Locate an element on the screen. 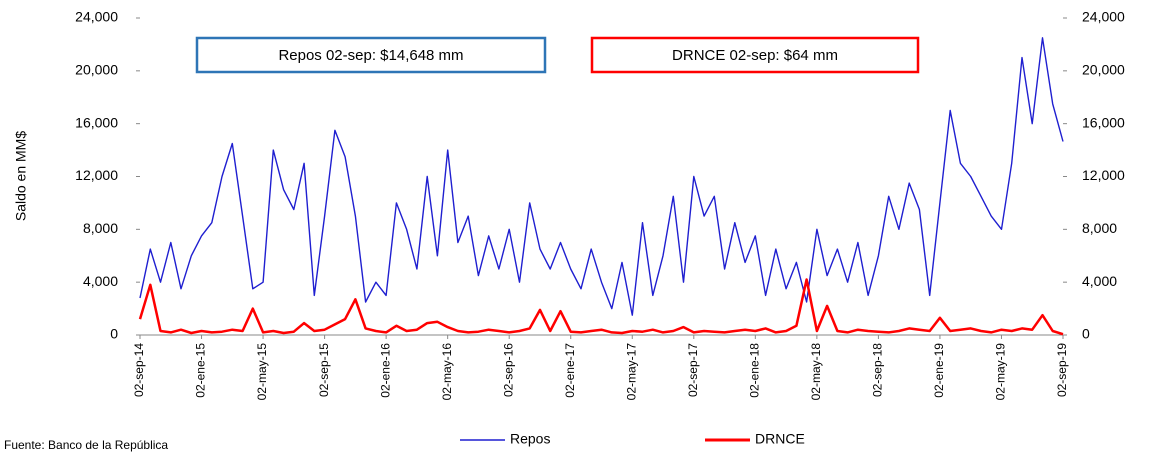 The width and height of the screenshot is (1162, 452). x-tick-label: 02-ene-19 is located at coordinates (939, 370).